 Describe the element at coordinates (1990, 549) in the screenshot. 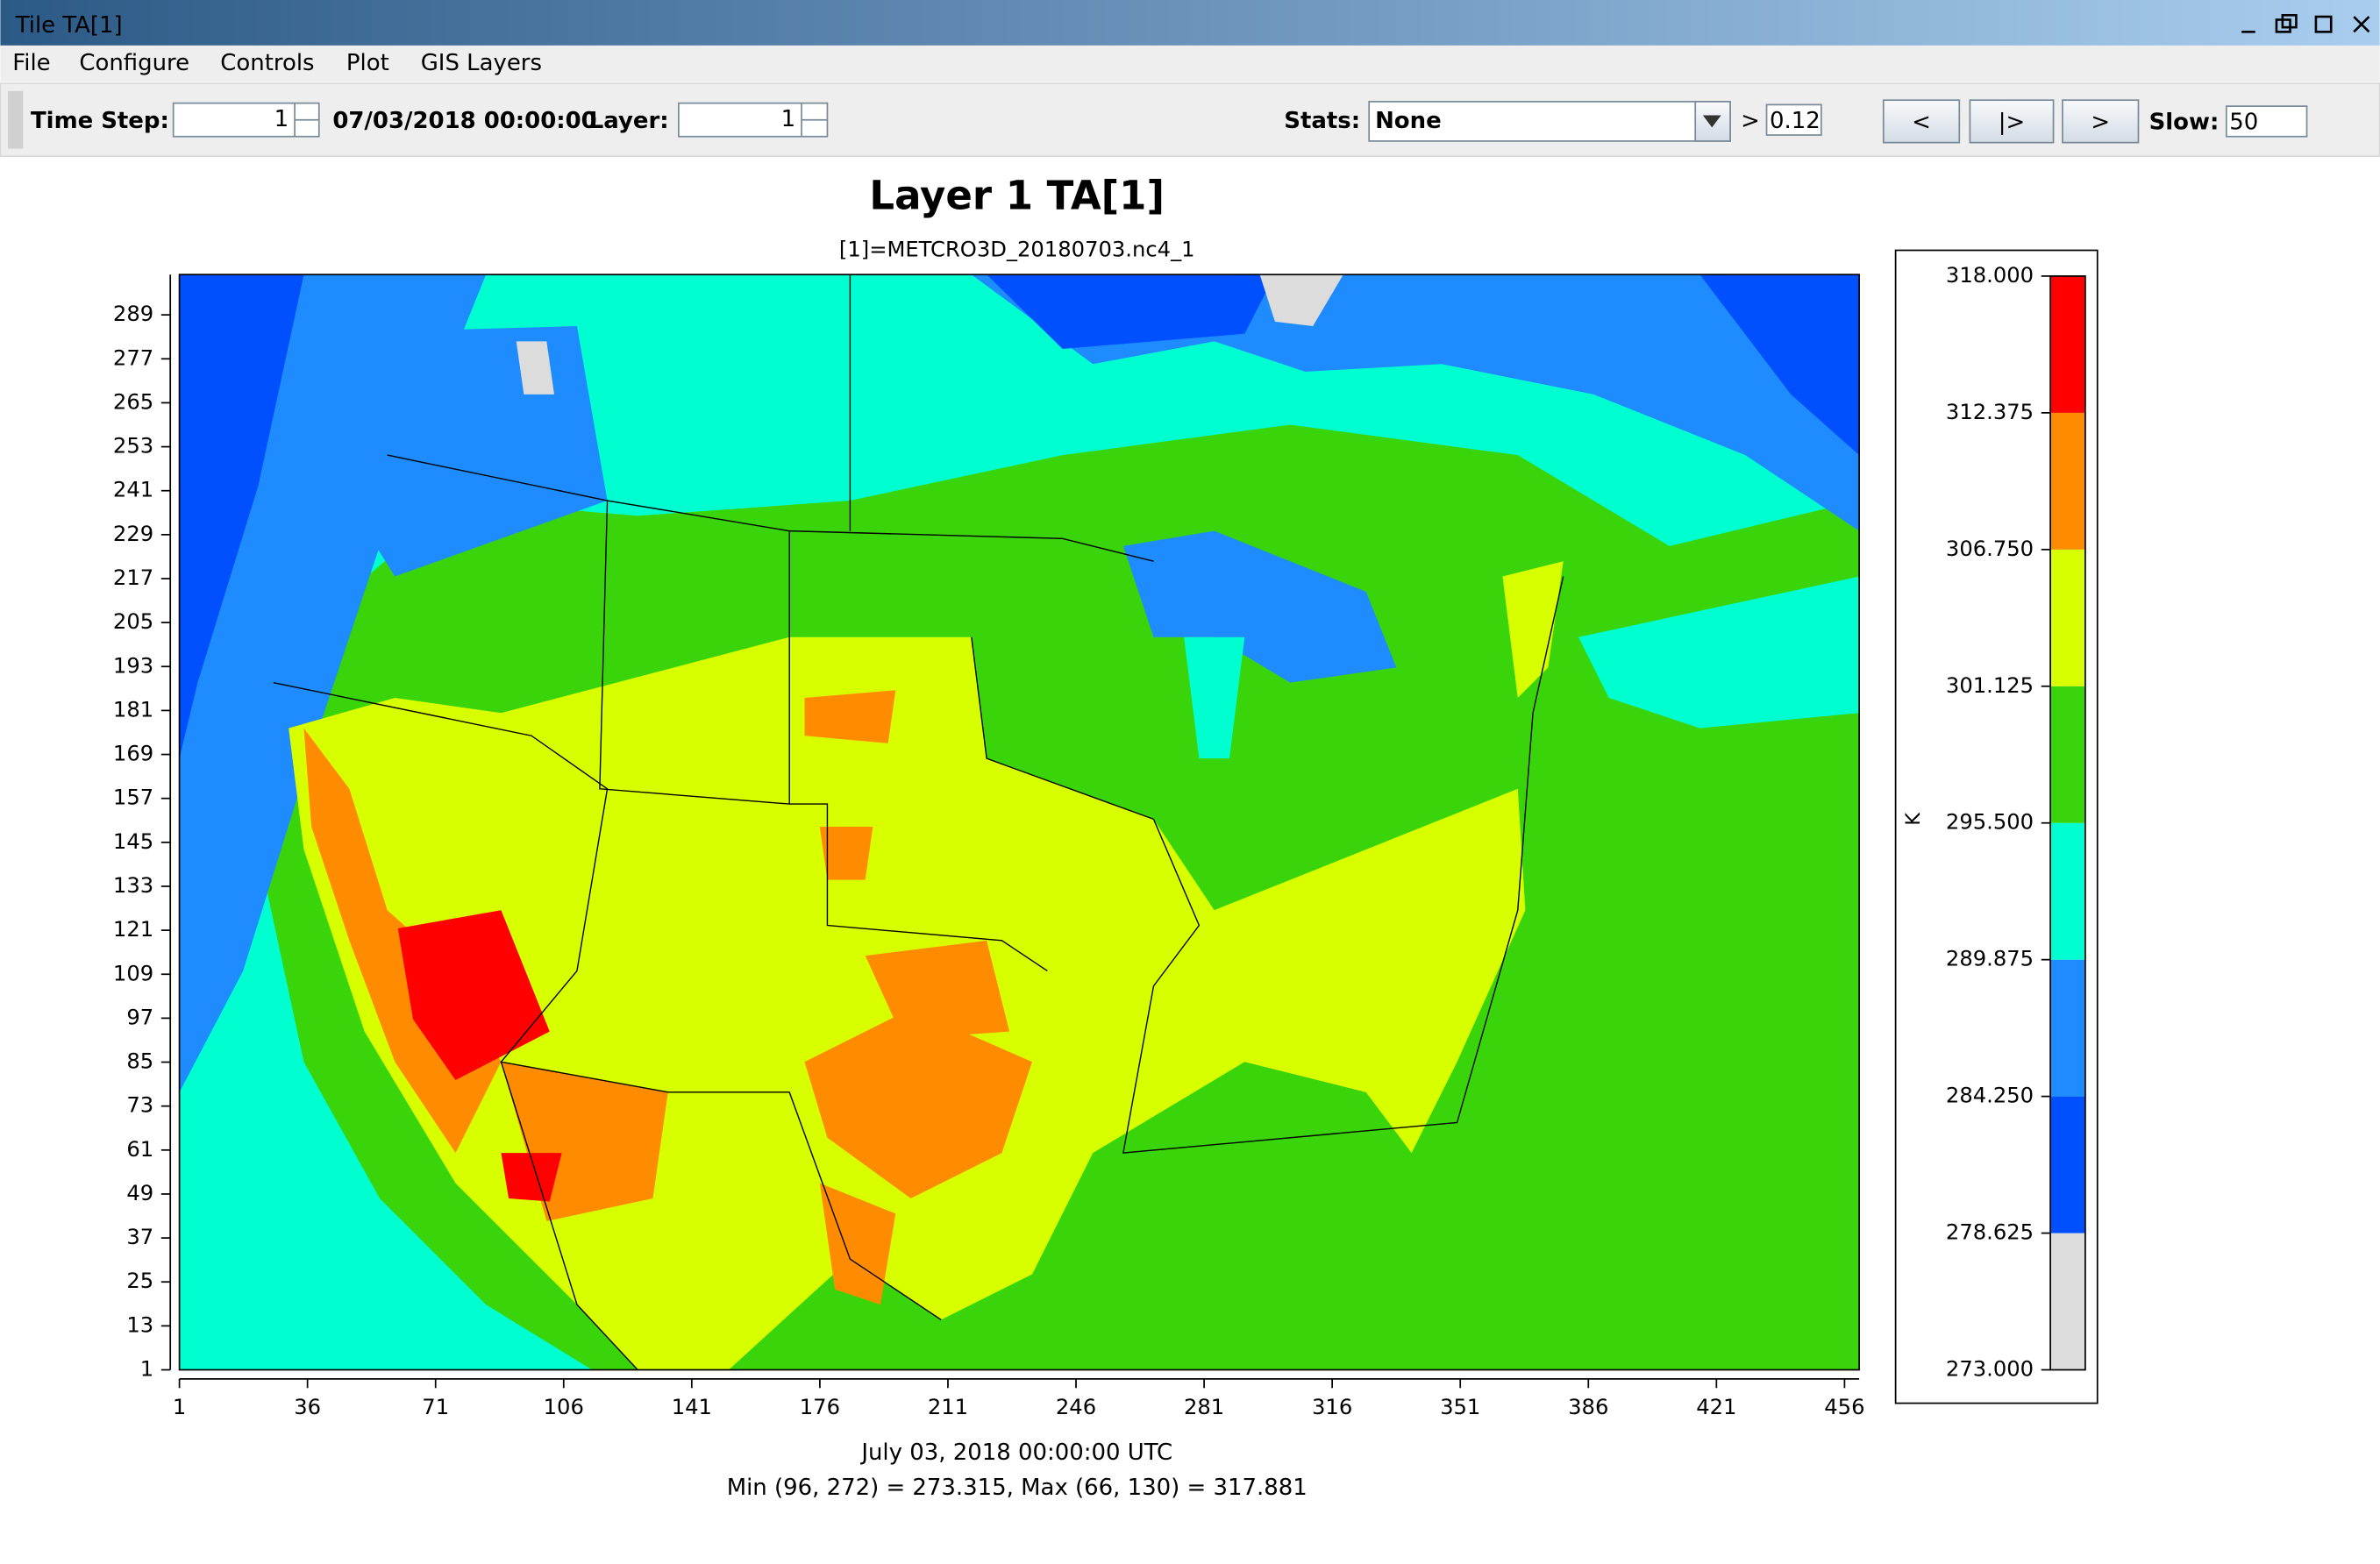

I see `legend-label: 306.750` at that location.